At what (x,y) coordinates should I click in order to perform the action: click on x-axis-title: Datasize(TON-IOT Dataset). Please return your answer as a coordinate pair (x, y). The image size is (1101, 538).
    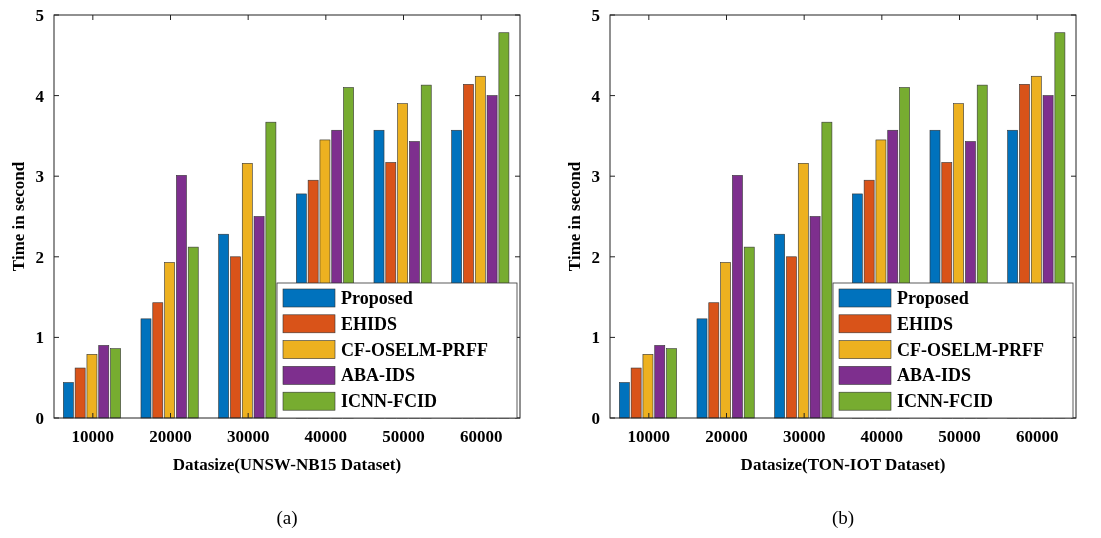
    Looking at the image, I should click on (843, 464).